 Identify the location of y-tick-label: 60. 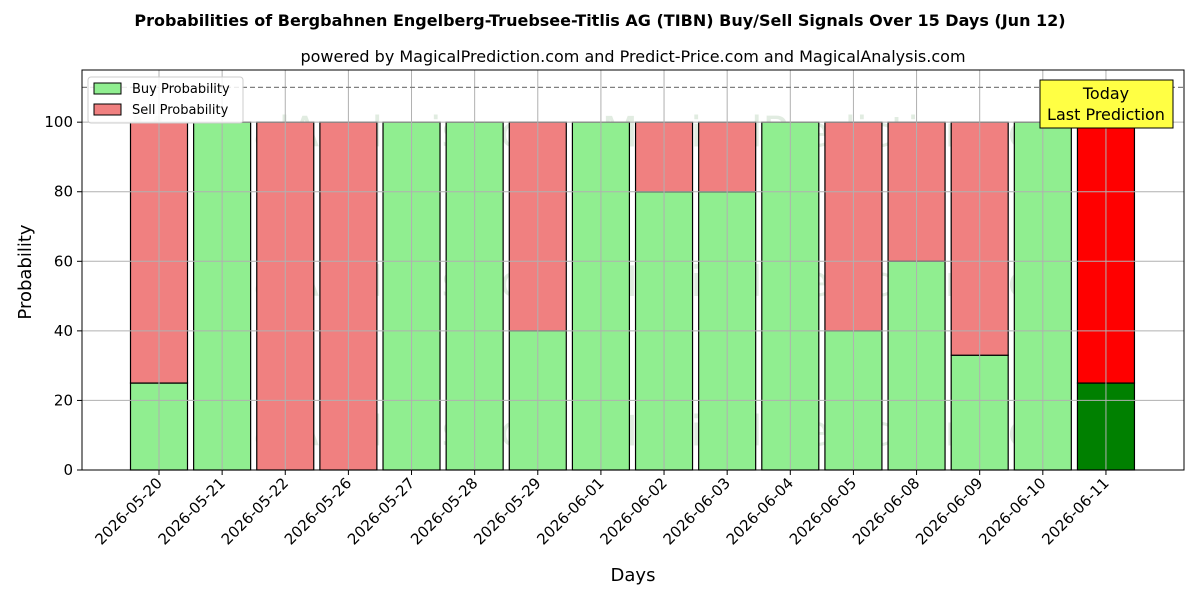
(63, 261).